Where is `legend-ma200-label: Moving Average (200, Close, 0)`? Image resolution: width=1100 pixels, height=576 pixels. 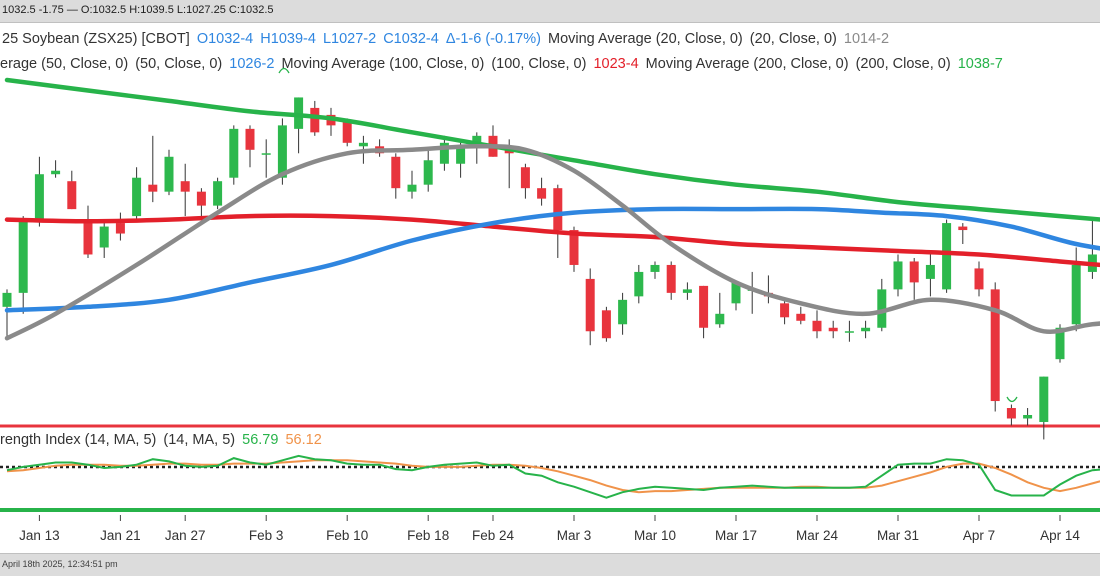
legend-ma200-label: Moving Average (200, Close, 0) is located at coordinates (747, 64).